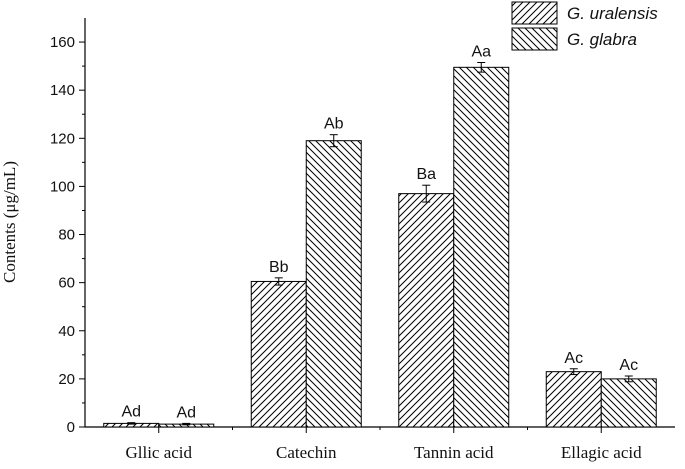 The image size is (685, 469). What do you see at coordinates (279, 267) in the screenshot?
I see `data-label: Bb` at bounding box center [279, 267].